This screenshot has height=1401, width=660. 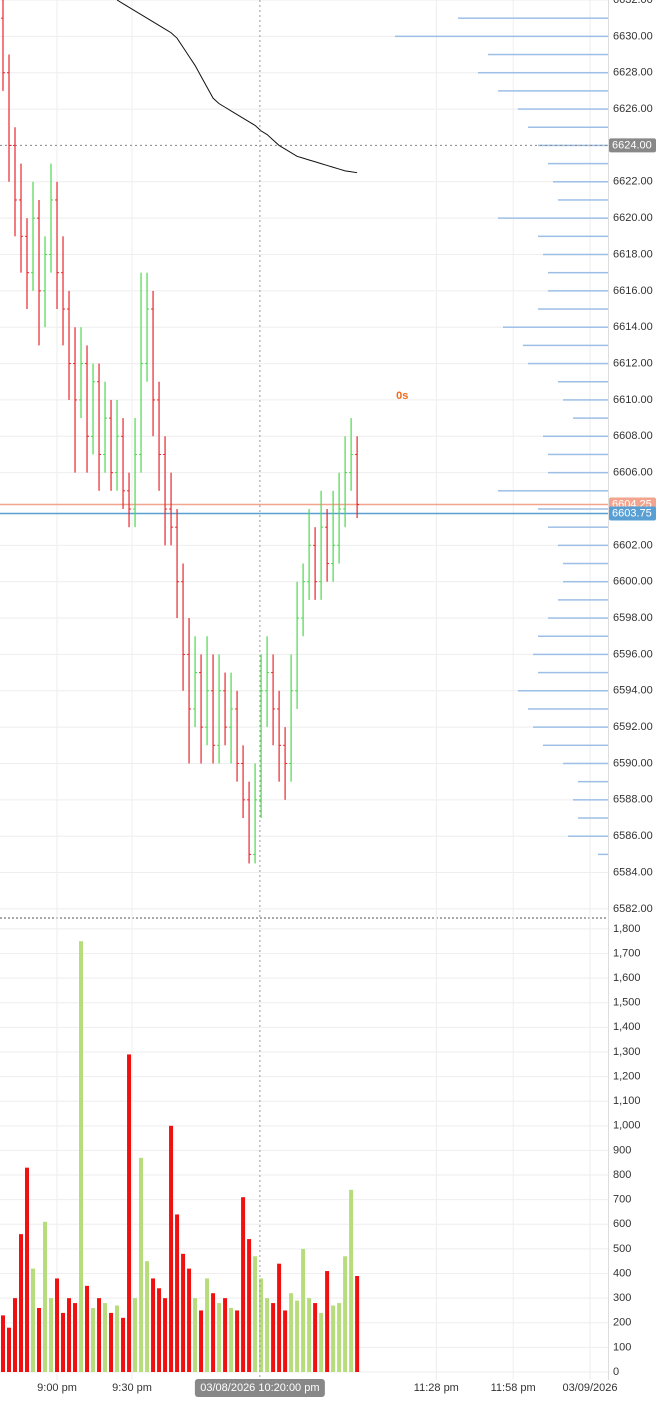 What do you see at coordinates (633, 327) in the screenshot?
I see `y-tick-label: 6614.00` at bounding box center [633, 327].